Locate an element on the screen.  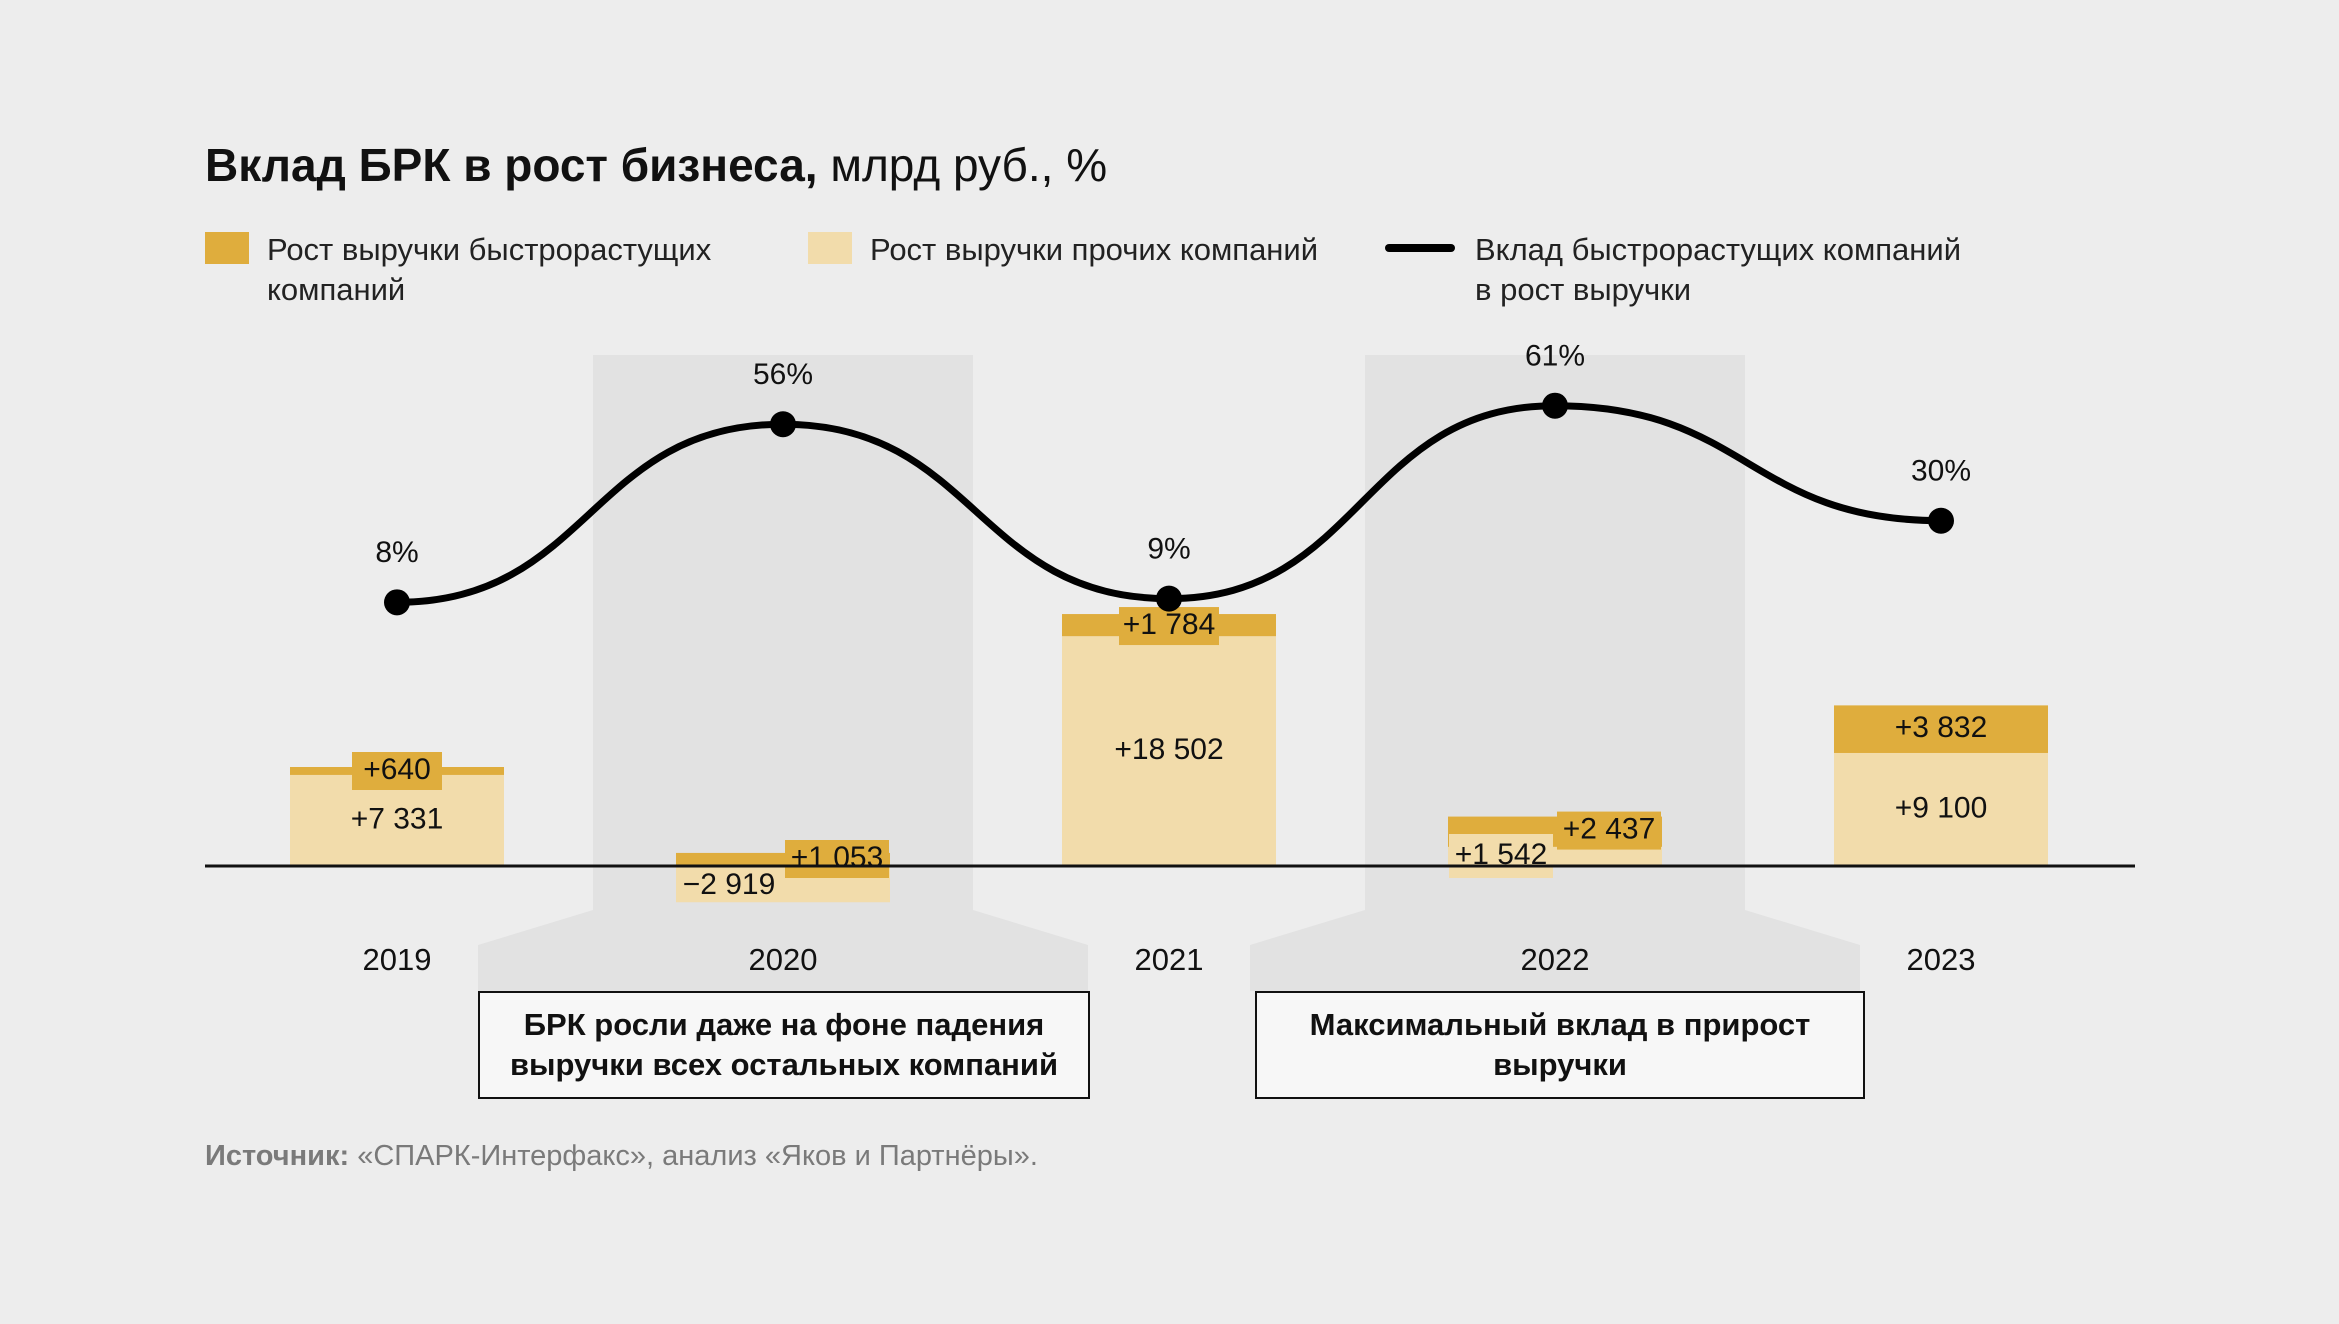
line-label-2019: 8% is located at coordinates (396, 552).